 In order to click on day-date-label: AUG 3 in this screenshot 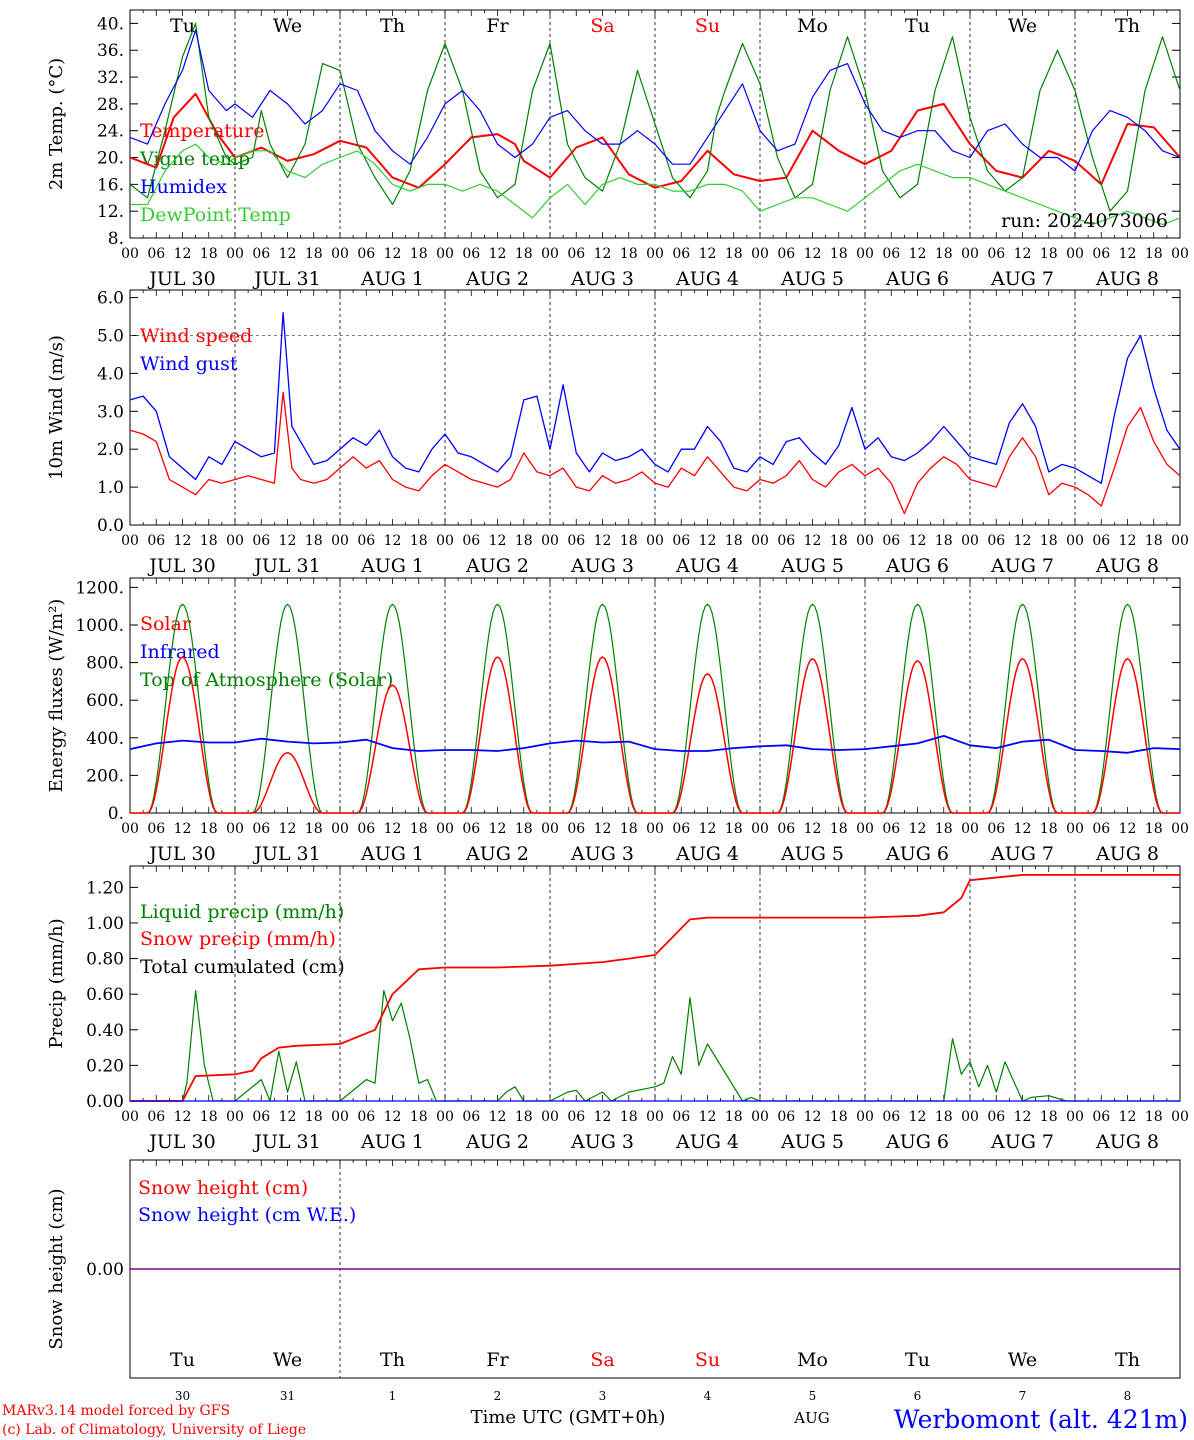, I will do `click(602, 566)`.